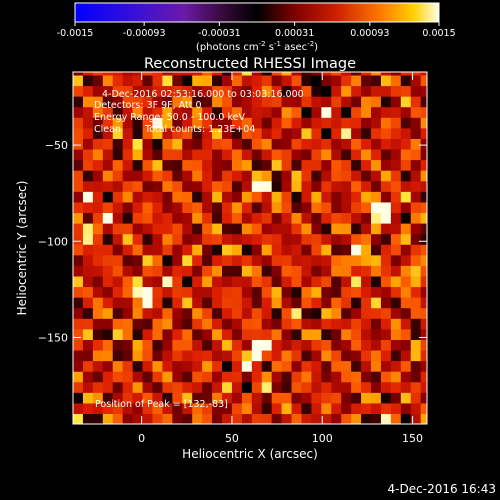 The width and height of the screenshot is (500, 500). I want to click on annotation-peak-position: Position of Peak = [132,-83], so click(161, 404).